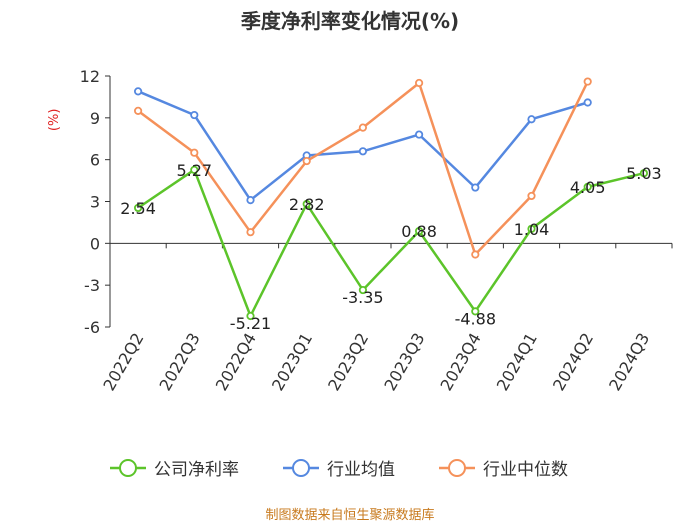  I want to click on x-tick-label: 2024Q1, so click(517, 362).